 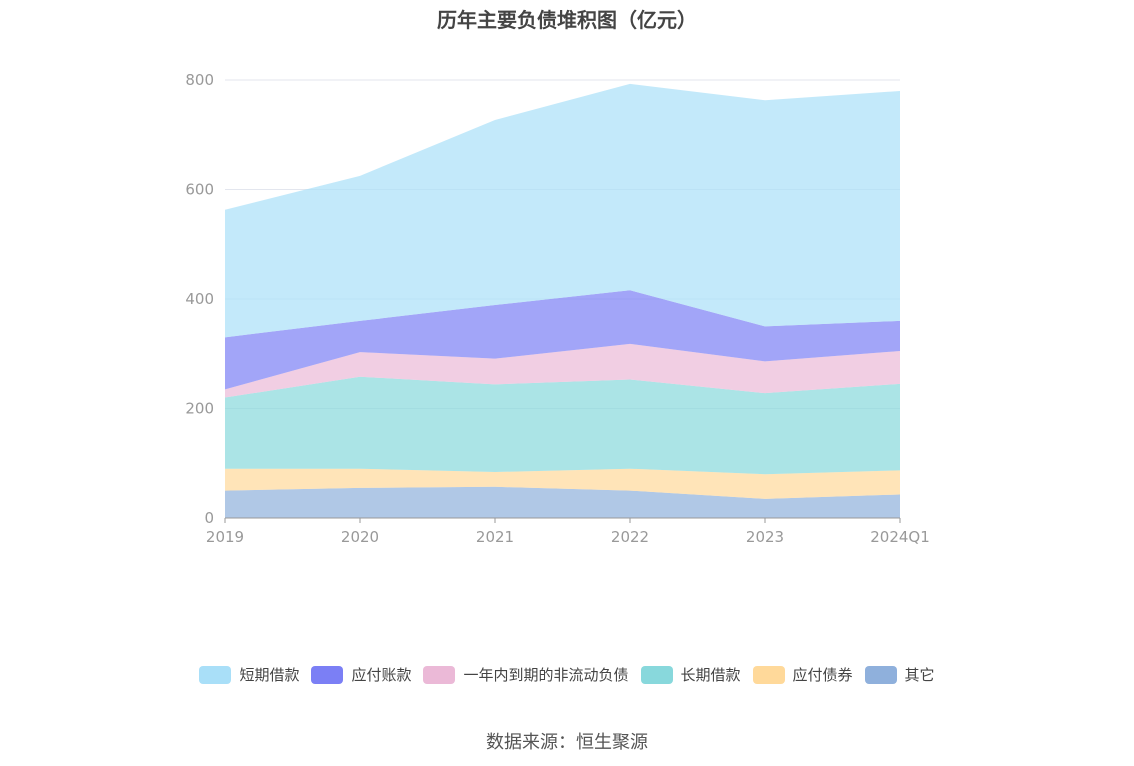 I want to click on legend-label: 应付账款, so click(x=381, y=675).